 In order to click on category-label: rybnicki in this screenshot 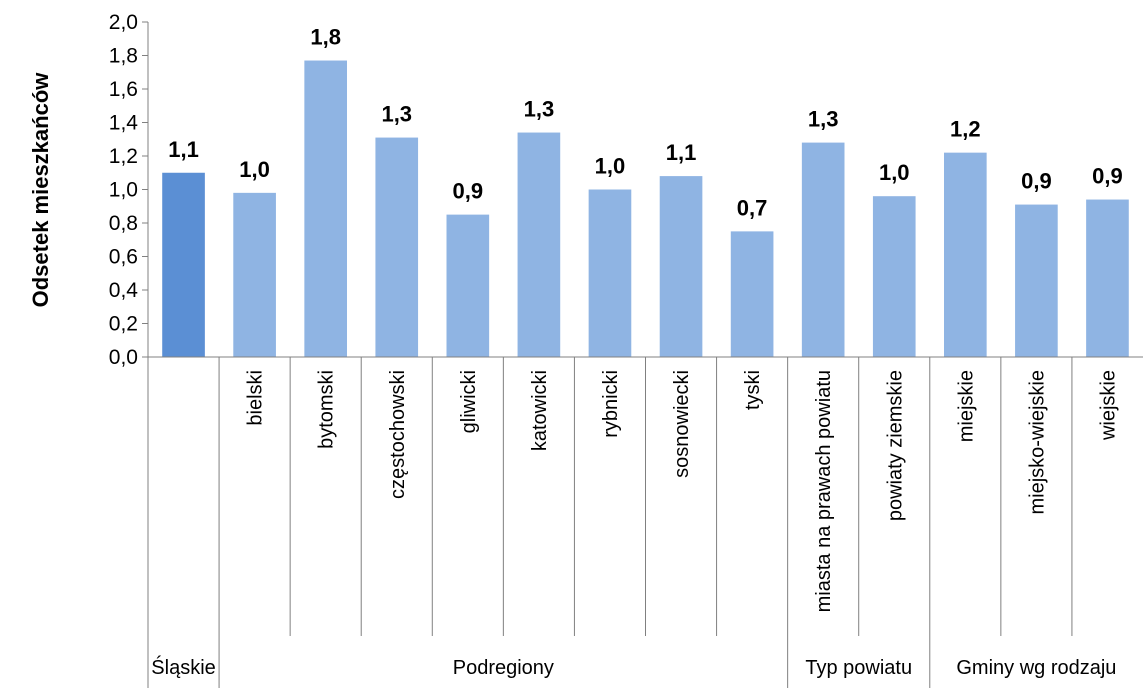, I will do `click(611, 404)`.